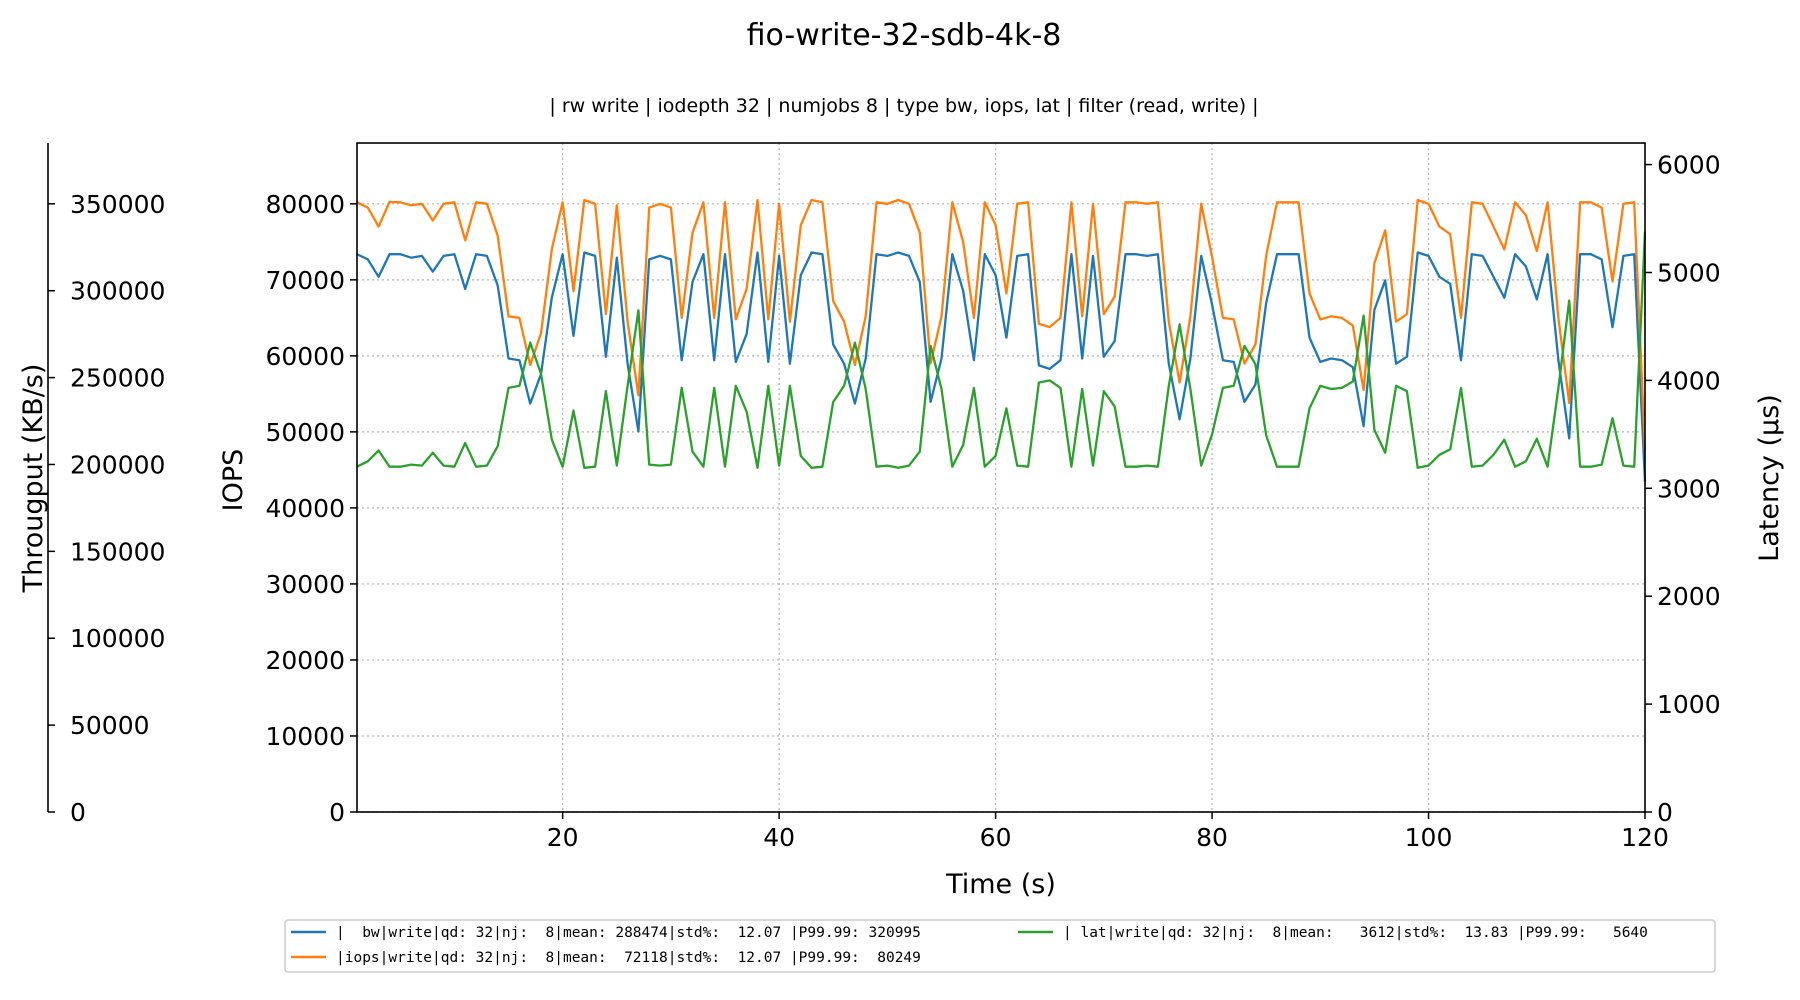 This screenshot has width=1800, height=1000. Describe the element at coordinates (1689, 165) in the screenshot. I see `latency-tick-label: 6000` at that location.